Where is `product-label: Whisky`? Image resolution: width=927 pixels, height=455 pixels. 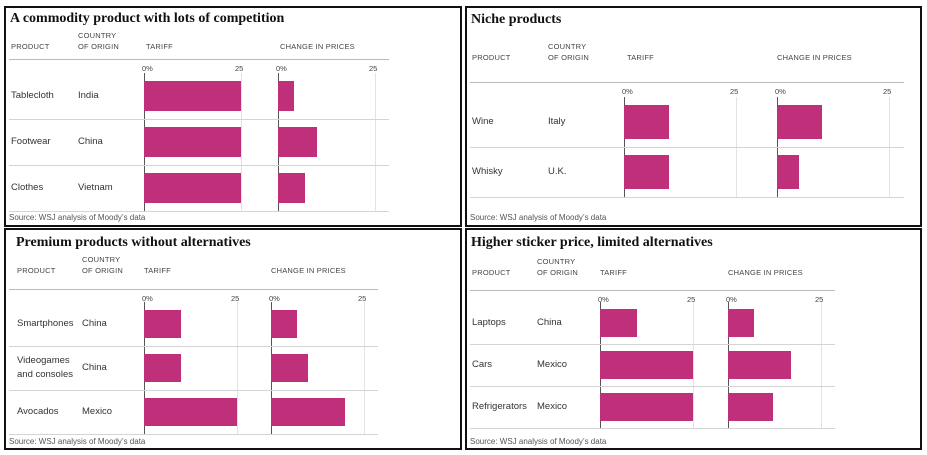 product-label: Whisky is located at coordinates (487, 171).